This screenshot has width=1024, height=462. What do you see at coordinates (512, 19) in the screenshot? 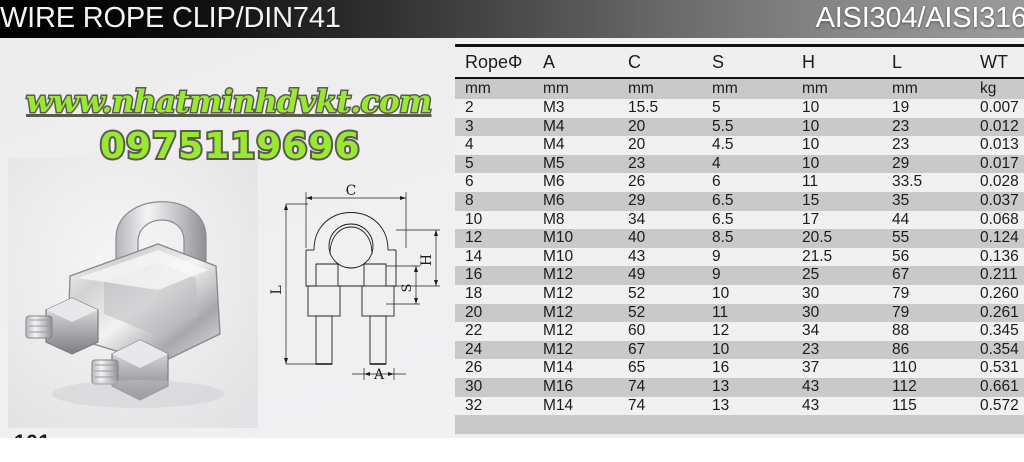
I see `header-bar: WIRE ROPE CLIP/DIN741 AISI304/AISI316` at bounding box center [512, 19].